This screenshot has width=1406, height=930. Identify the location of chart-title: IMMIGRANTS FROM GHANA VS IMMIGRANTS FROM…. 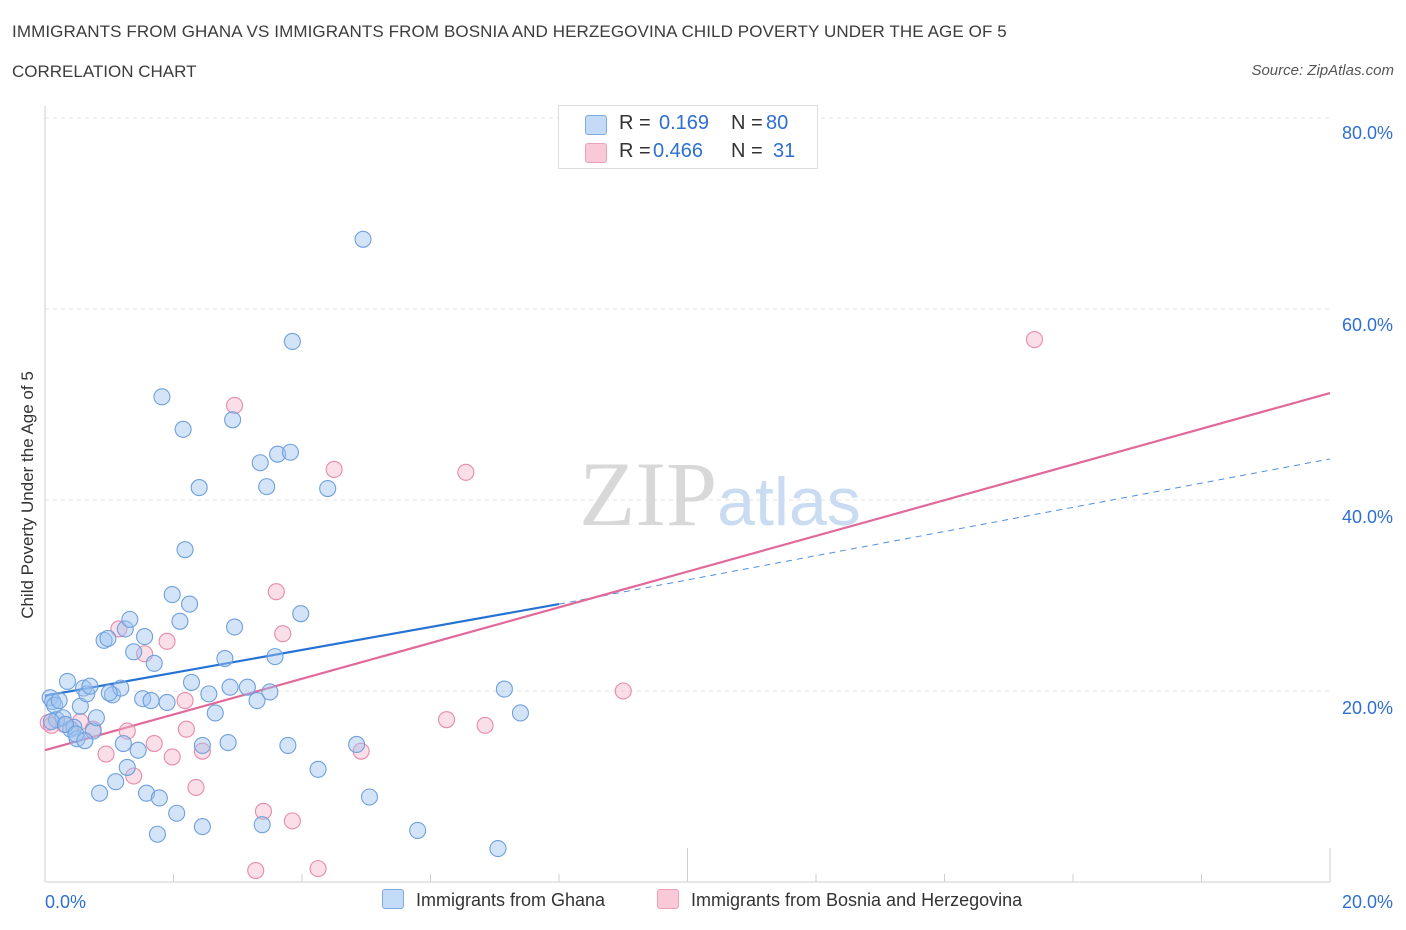
(509, 31).